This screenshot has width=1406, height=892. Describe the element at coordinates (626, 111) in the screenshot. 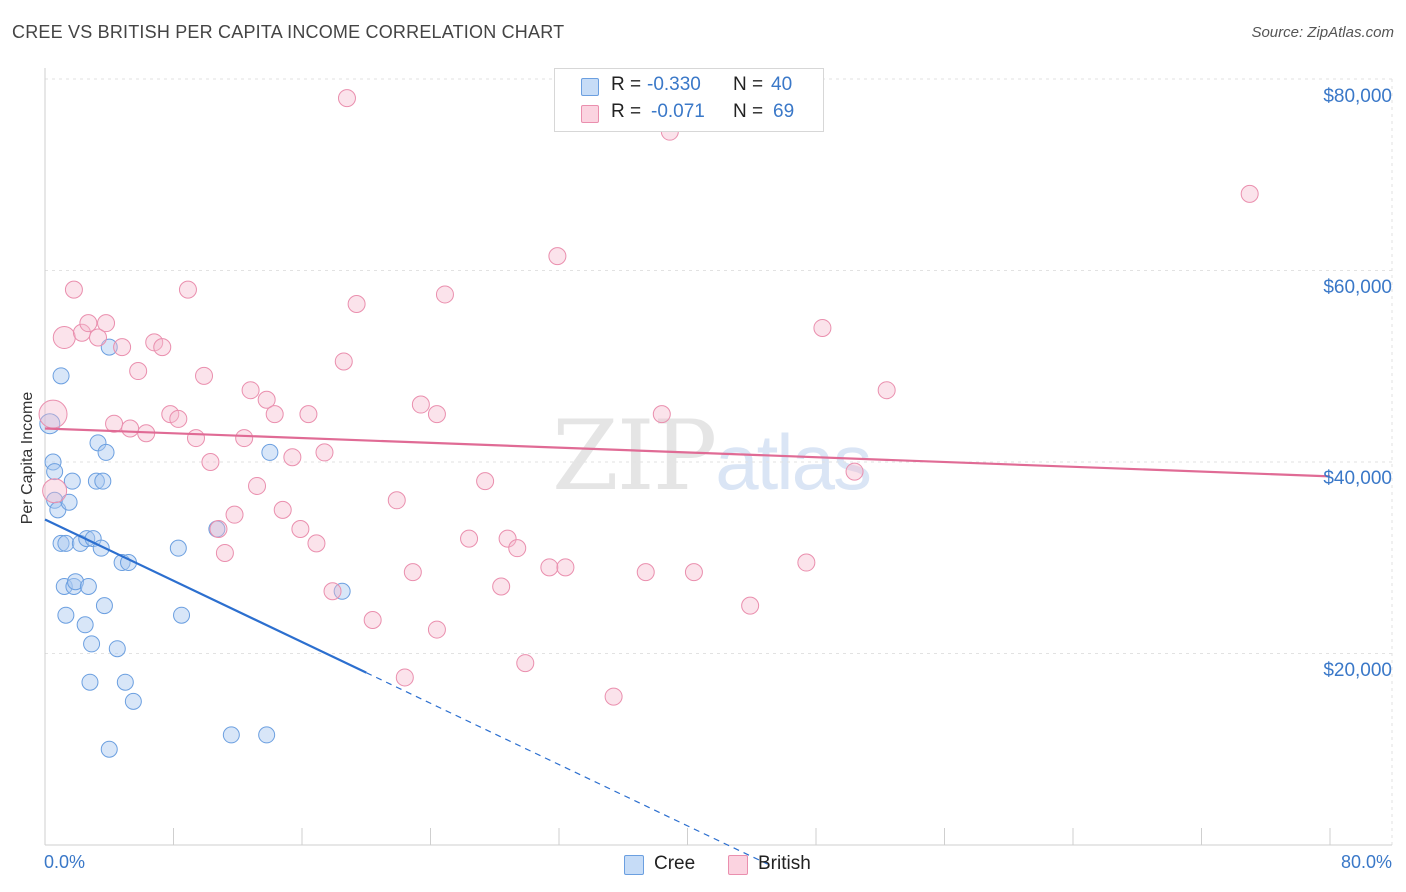

I see `british-r-label: R =` at that location.